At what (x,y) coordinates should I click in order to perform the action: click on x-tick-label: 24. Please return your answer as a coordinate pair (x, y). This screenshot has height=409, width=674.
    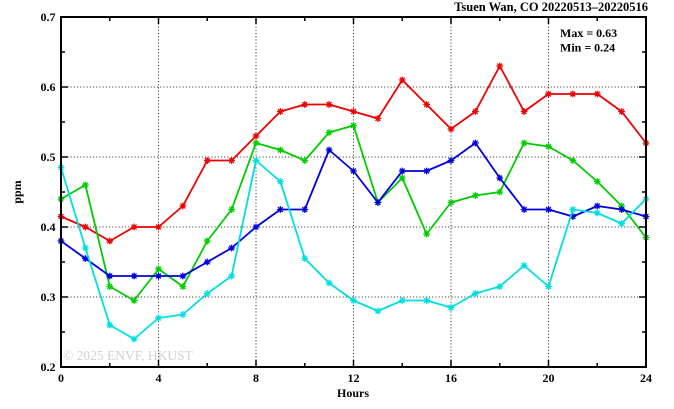
    Looking at the image, I should click on (646, 378).